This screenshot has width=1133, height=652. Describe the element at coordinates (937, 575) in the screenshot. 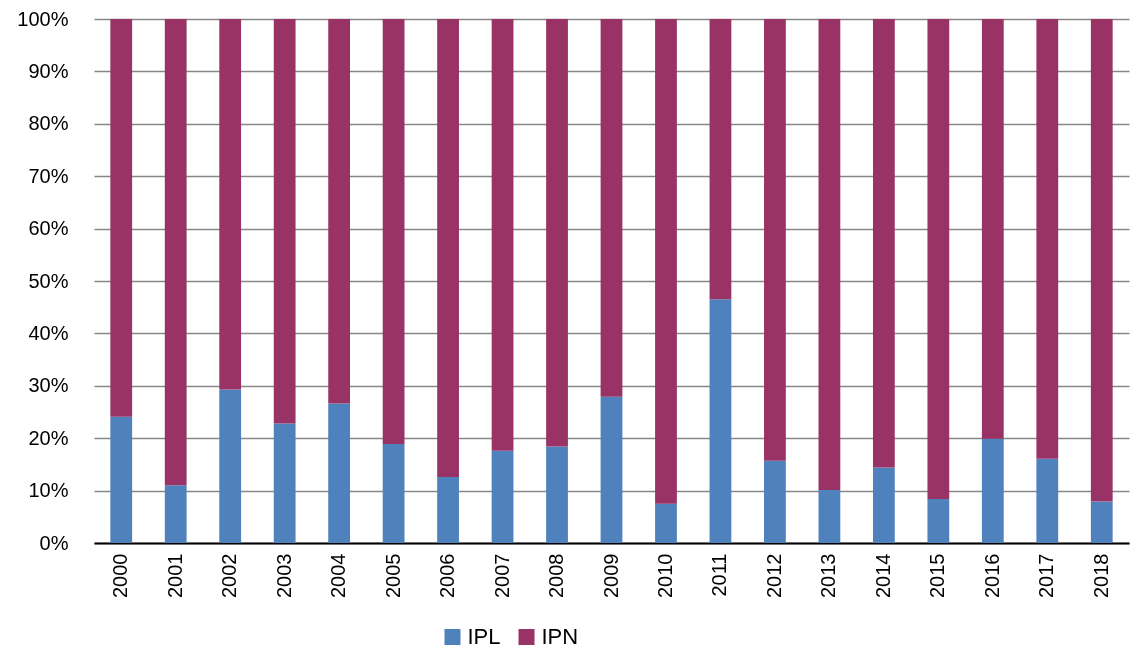

I see `x-tick-label: 2015` at that location.